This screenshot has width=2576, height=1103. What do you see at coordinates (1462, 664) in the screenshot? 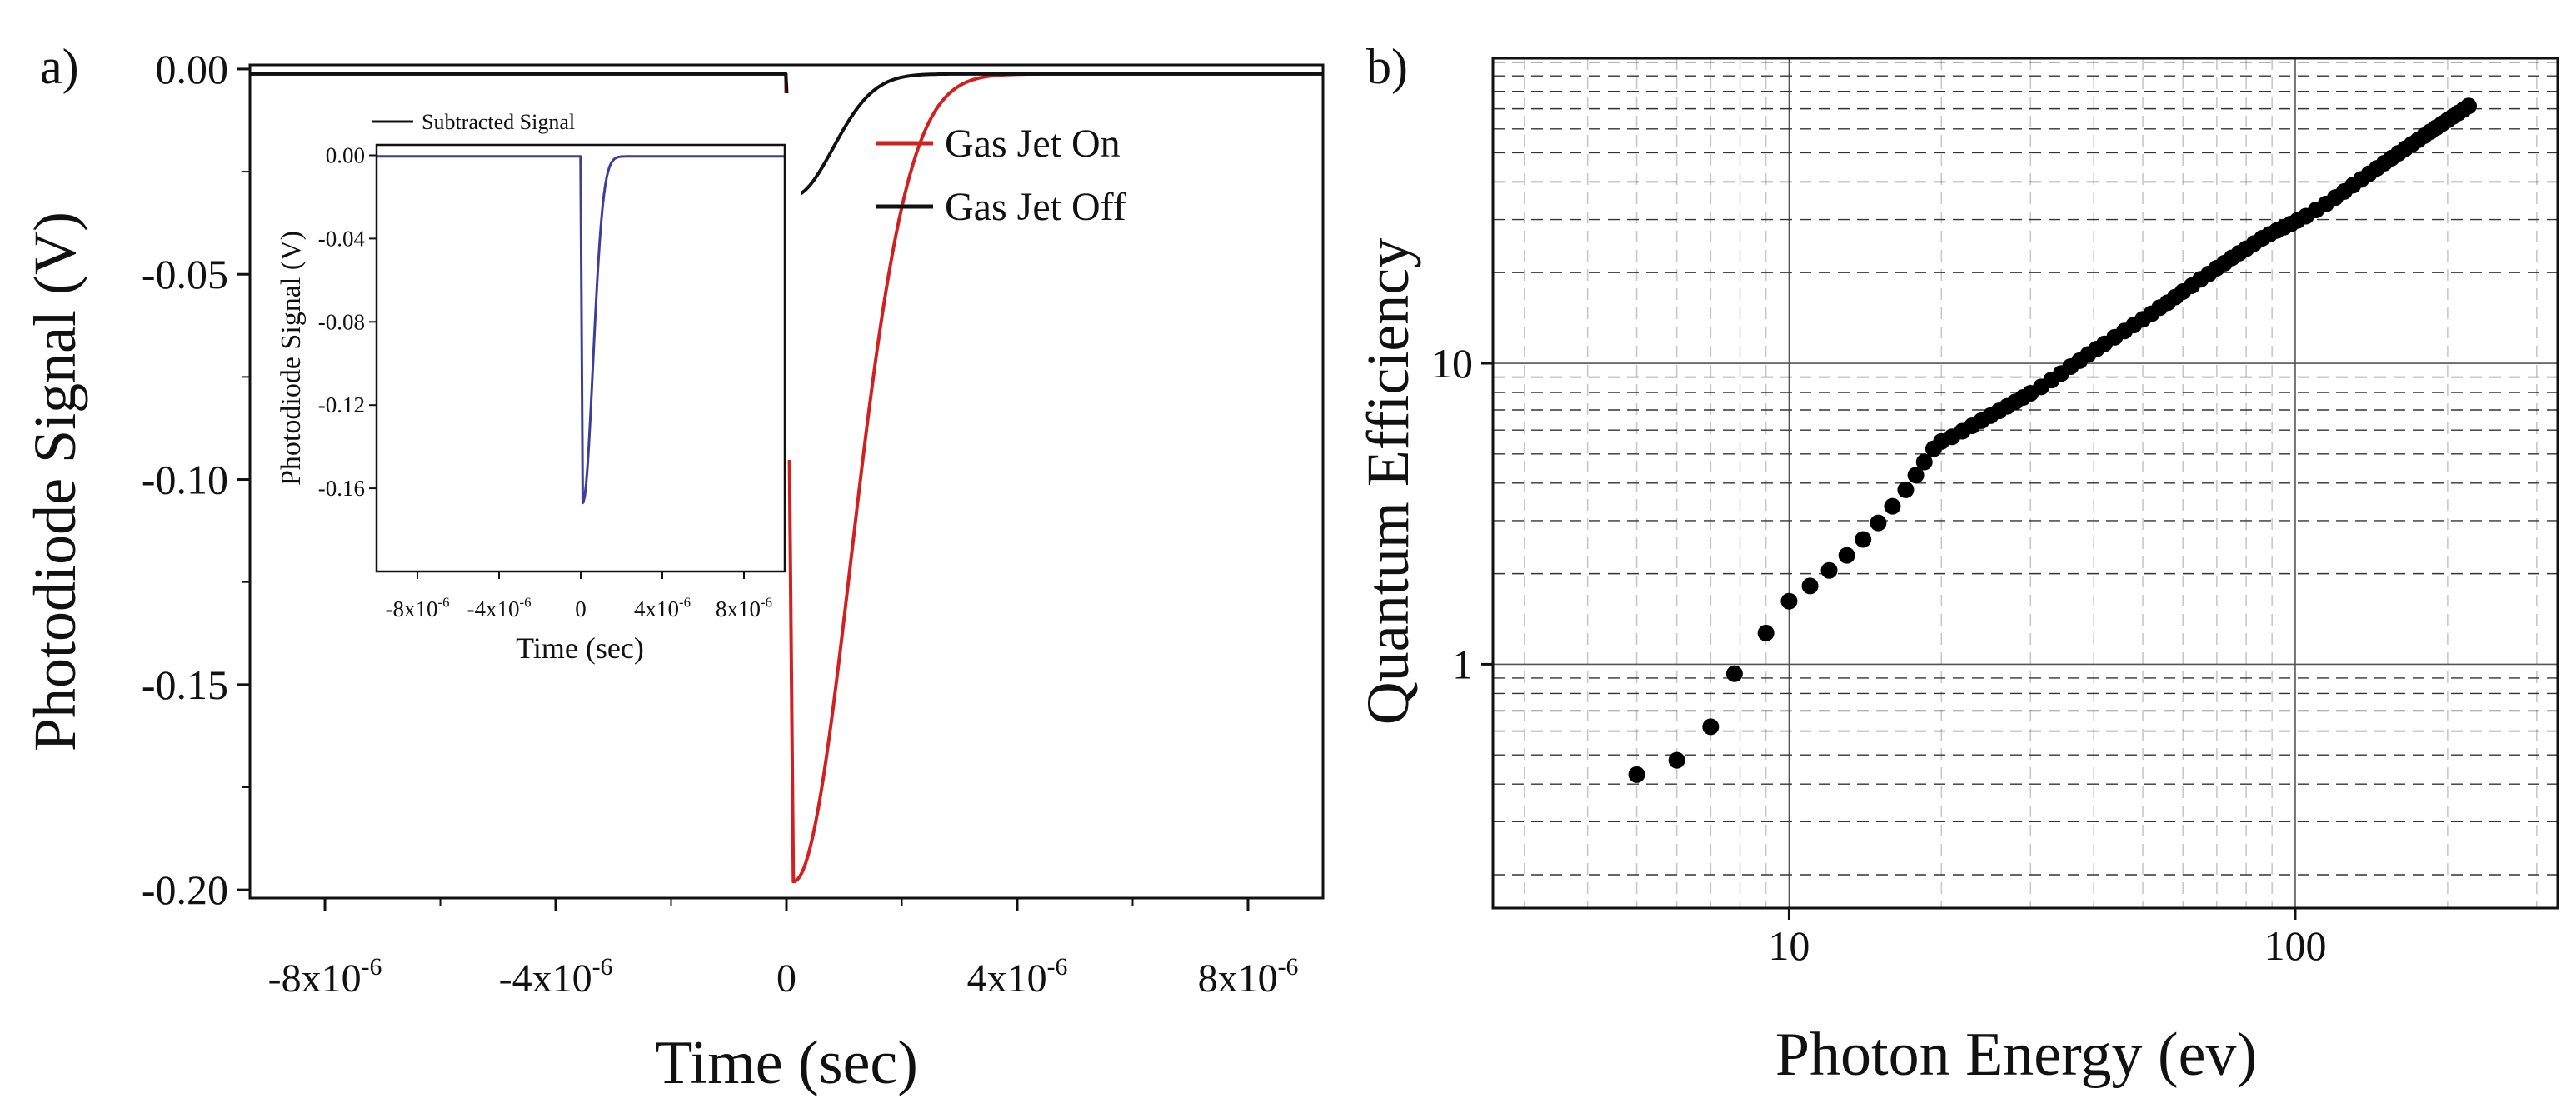
I see `y-tick-label: 1` at bounding box center [1462, 664].